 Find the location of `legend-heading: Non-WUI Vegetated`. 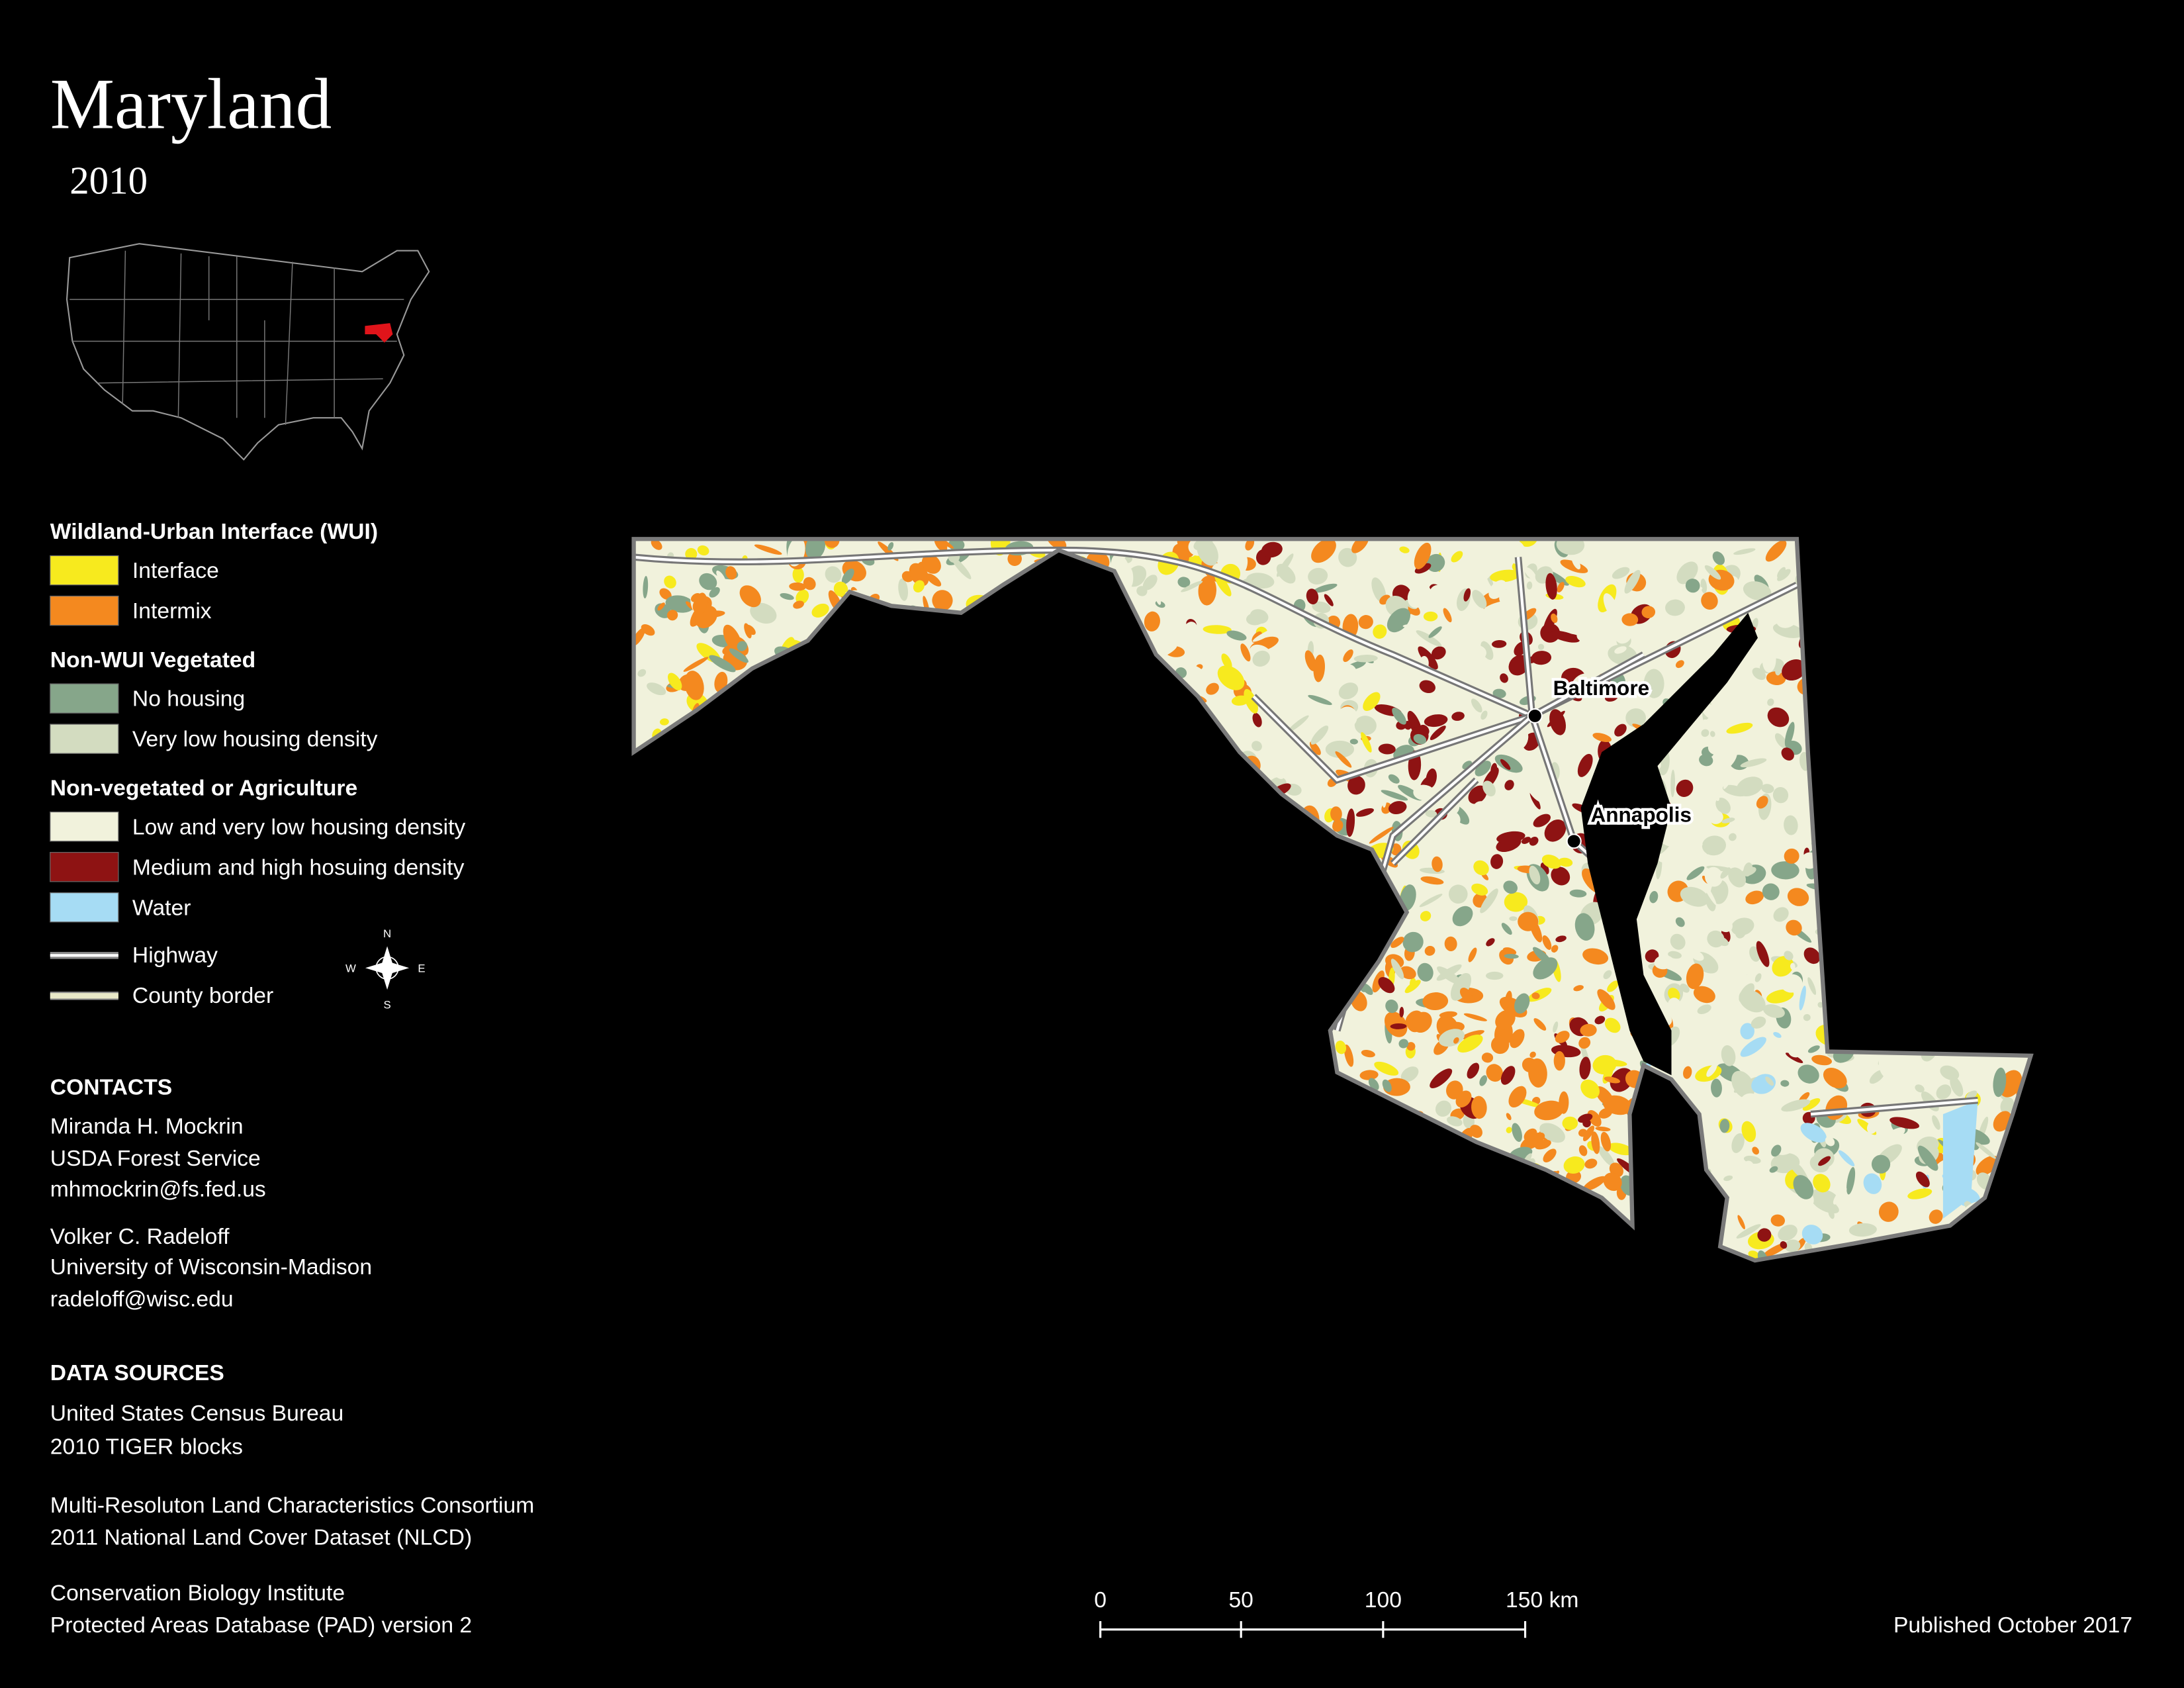

legend-heading: Non-WUI Vegetated is located at coordinates (152, 660).